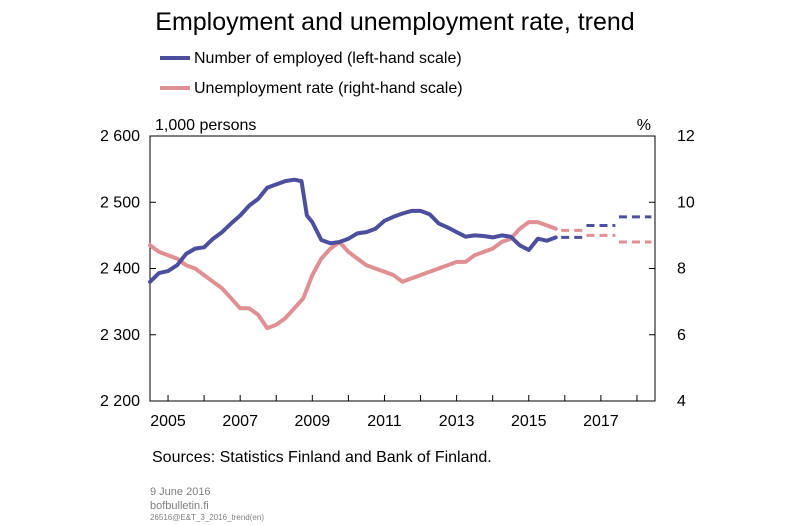 This screenshot has height=525, width=800. I want to click on x-tick-label: 2009, so click(313, 421).